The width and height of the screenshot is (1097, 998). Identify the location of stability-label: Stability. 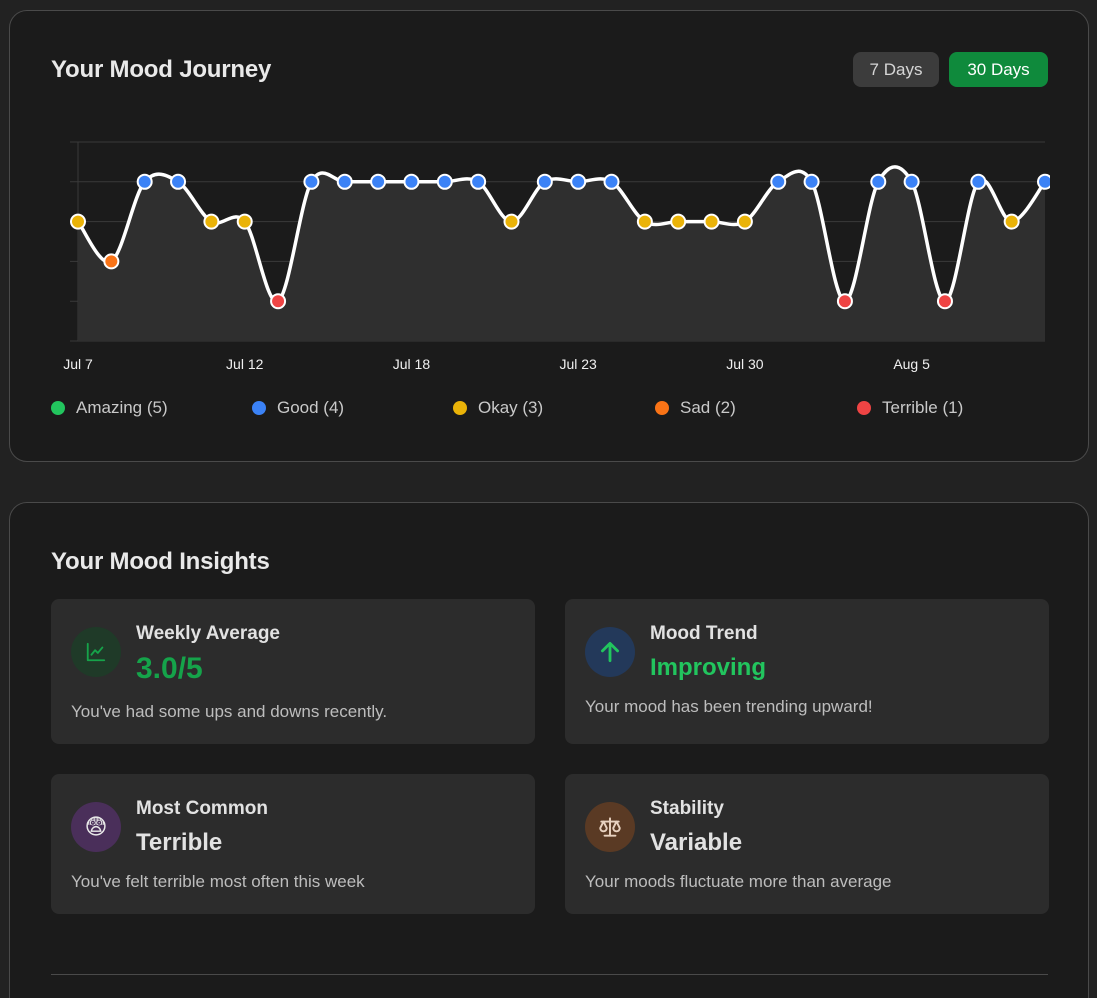
(687, 808).